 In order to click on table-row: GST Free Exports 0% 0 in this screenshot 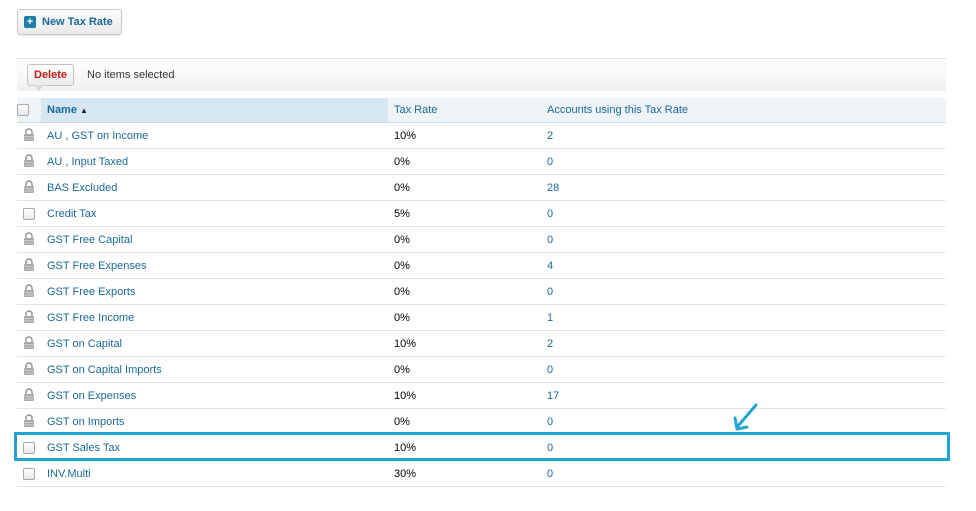, I will do `click(481, 291)`.